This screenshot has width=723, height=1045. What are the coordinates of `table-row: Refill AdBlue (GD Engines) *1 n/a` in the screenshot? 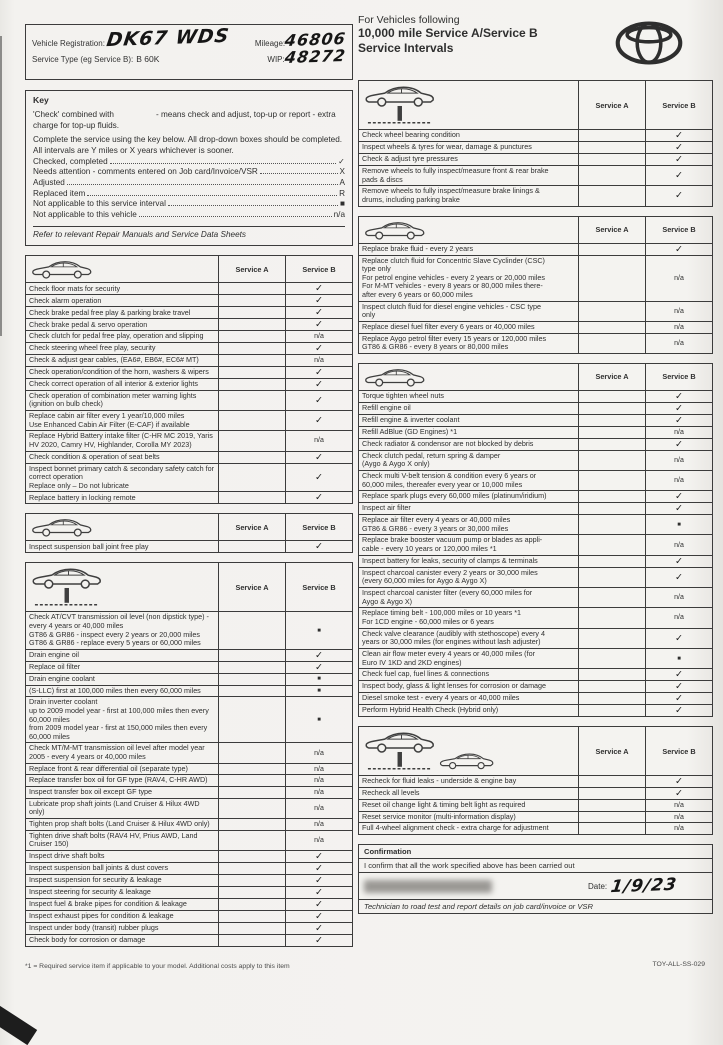 It's located at (535, 432).